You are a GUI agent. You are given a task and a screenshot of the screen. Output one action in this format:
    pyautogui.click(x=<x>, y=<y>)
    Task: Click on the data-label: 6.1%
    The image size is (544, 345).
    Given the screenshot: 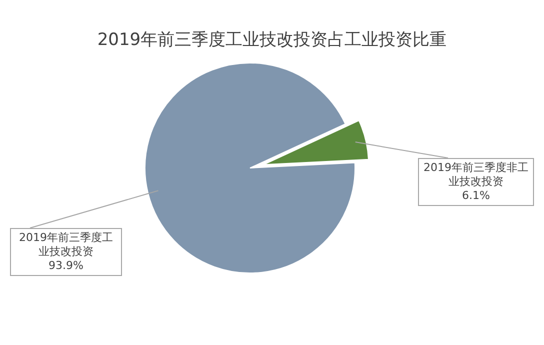 What is the action you would take?
    pyautogui.click(x=476, y=195)
    